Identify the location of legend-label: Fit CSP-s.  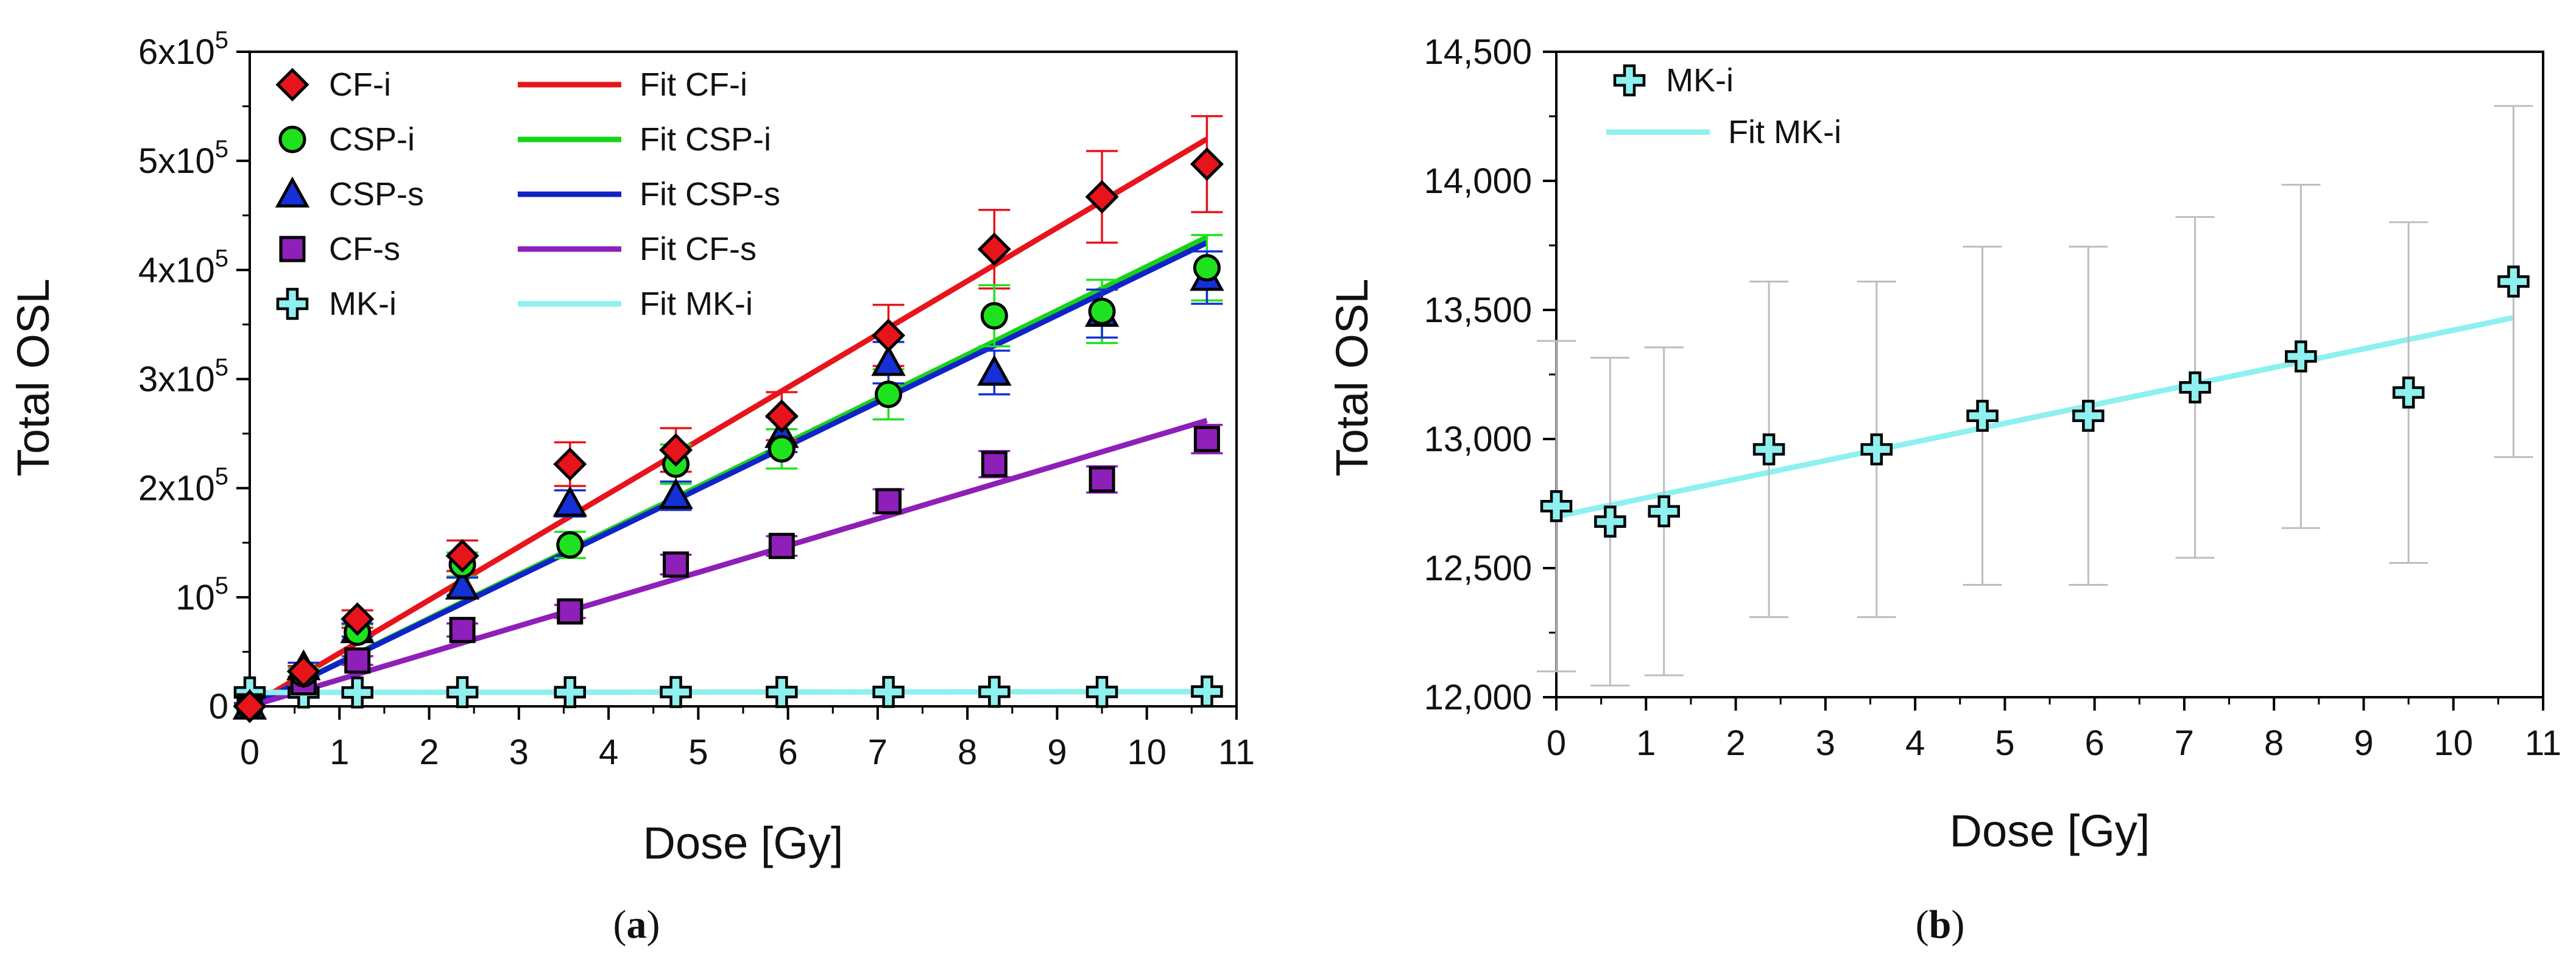
(710, 194).